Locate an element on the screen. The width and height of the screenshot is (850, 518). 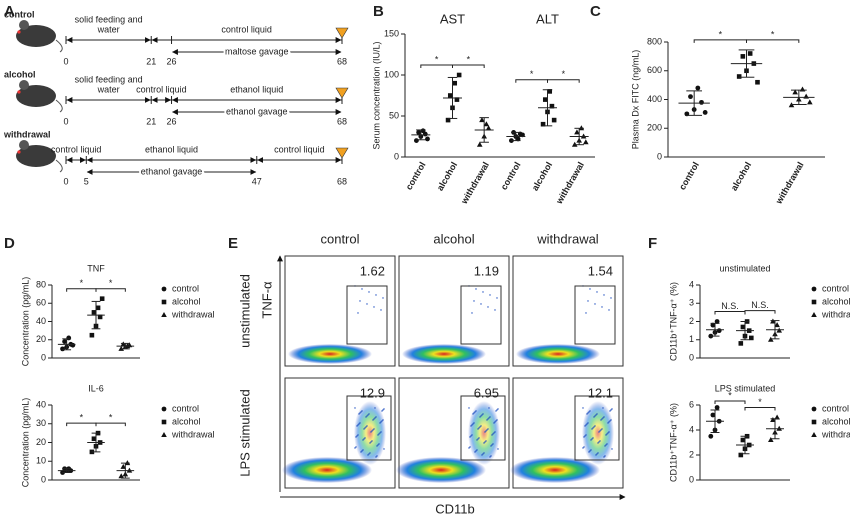
x-tick-label: withdrawal is located at coordinates (475, 183).